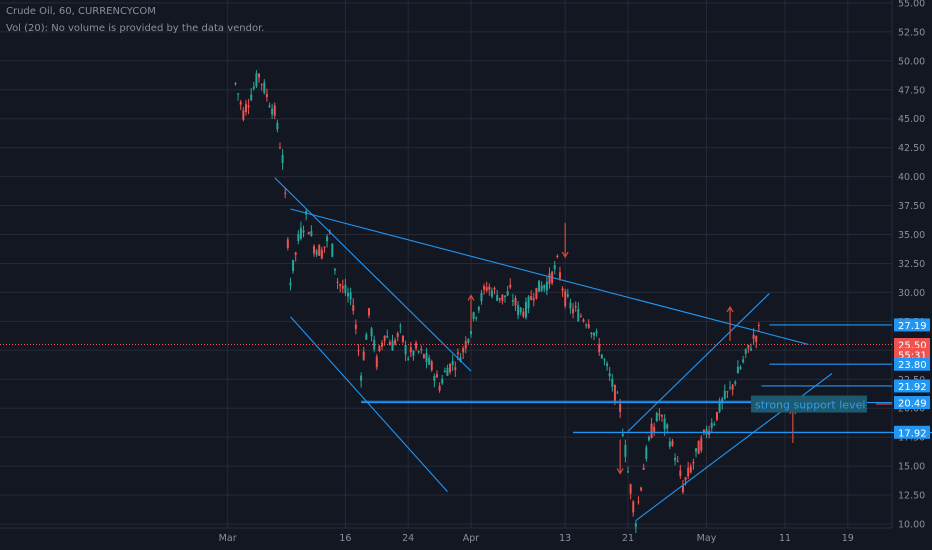  What do you see at coordinates (848, 538) in the screenshot?
I see `x-tick-label: 19` at bounding box center [848, 538].